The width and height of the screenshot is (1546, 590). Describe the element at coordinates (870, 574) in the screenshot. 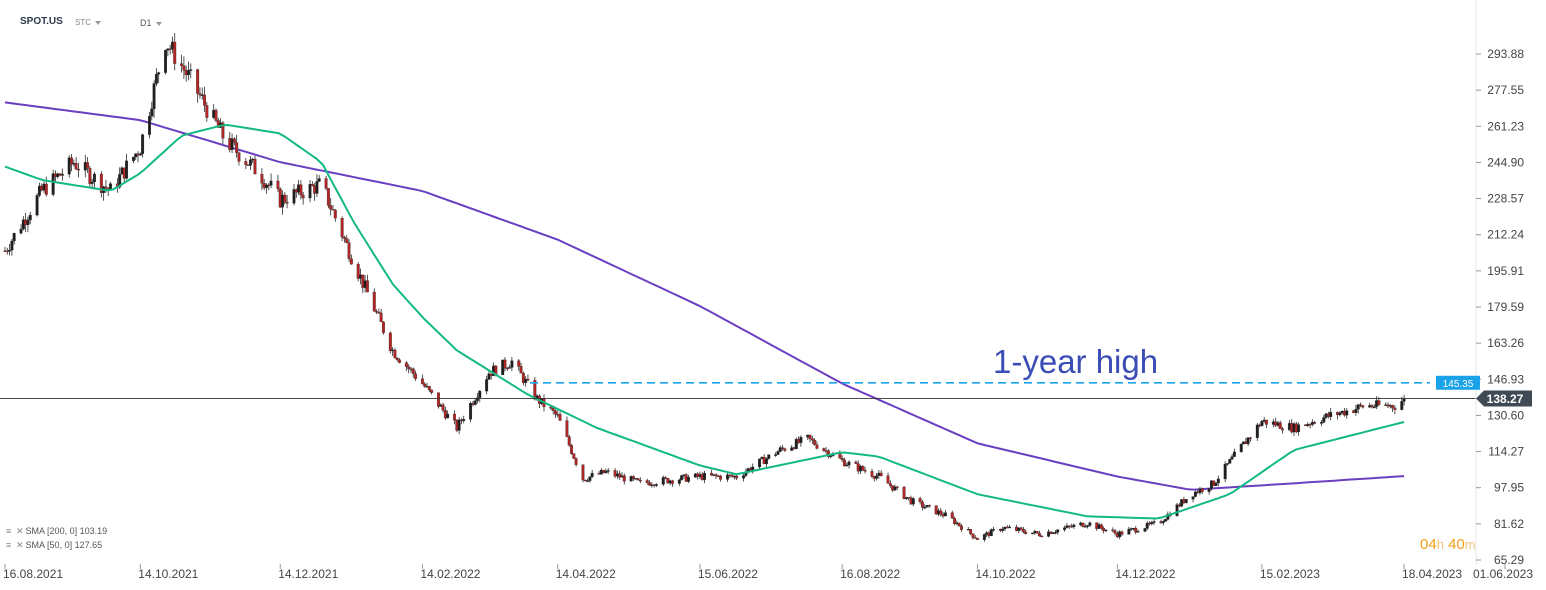

I see `time-tick-label: 16.08.2022` at that location.